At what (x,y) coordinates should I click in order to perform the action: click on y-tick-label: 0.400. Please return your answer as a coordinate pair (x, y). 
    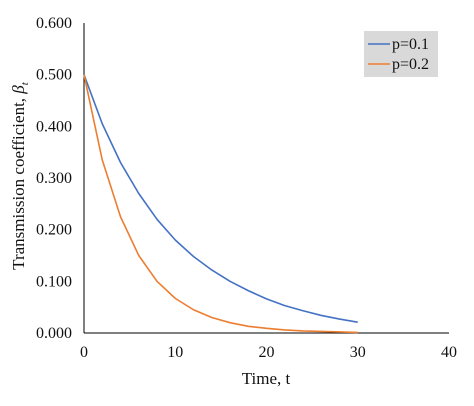
    Looking at the image, I should click on (54, 126).